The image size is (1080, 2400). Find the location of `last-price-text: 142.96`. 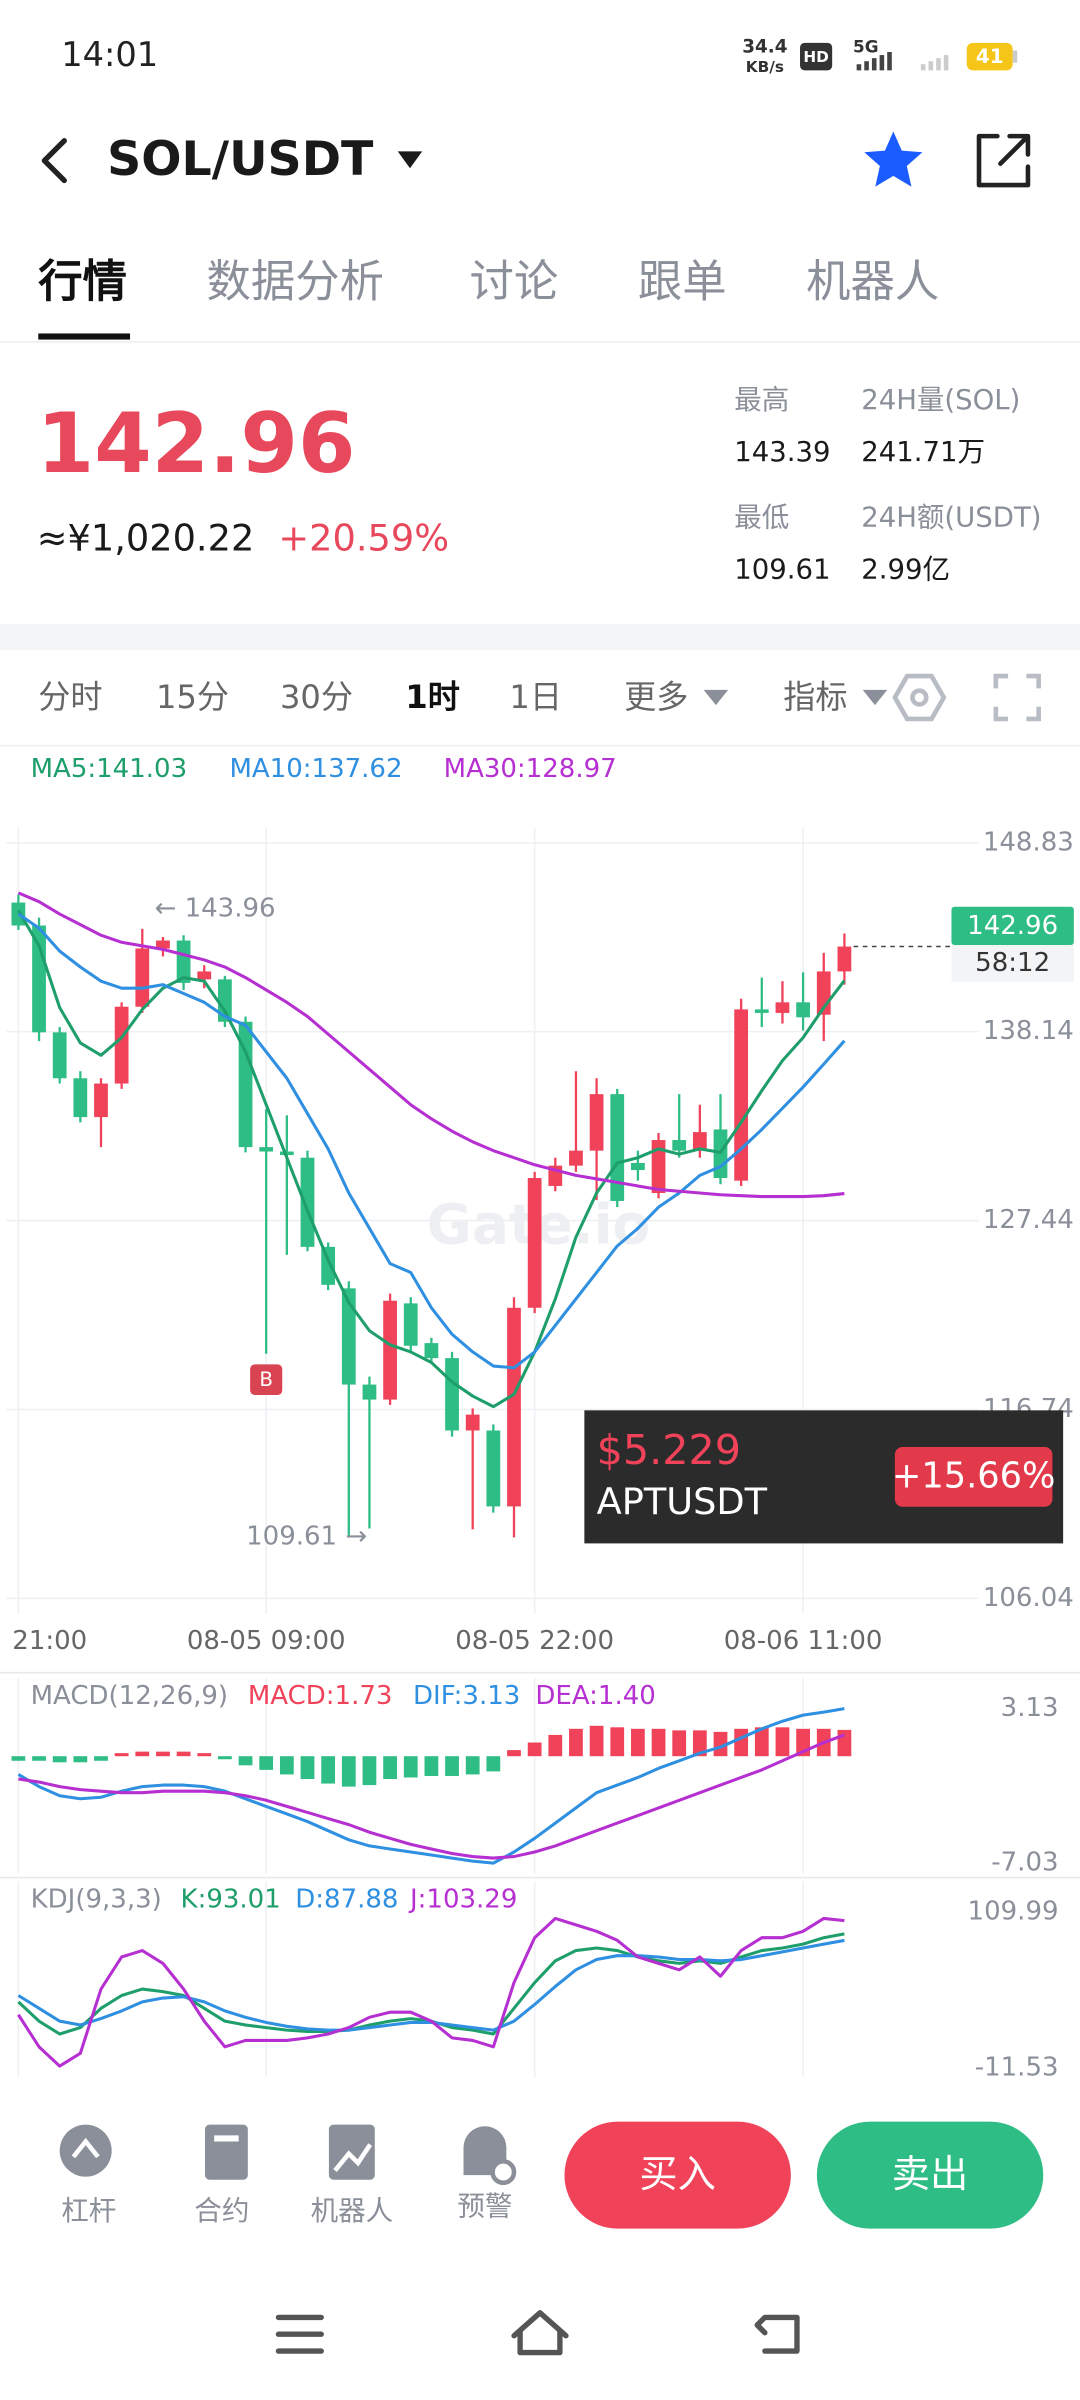

last-price-text: 142.96 is located at coordinates (1012, 926).